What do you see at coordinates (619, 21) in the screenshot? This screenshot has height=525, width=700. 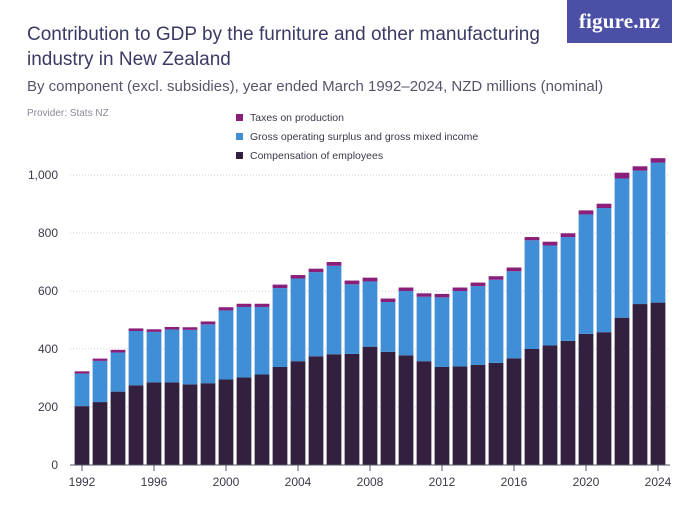 I see `figure-nz-logo: figure.nz` at bounding box center [619, 21].